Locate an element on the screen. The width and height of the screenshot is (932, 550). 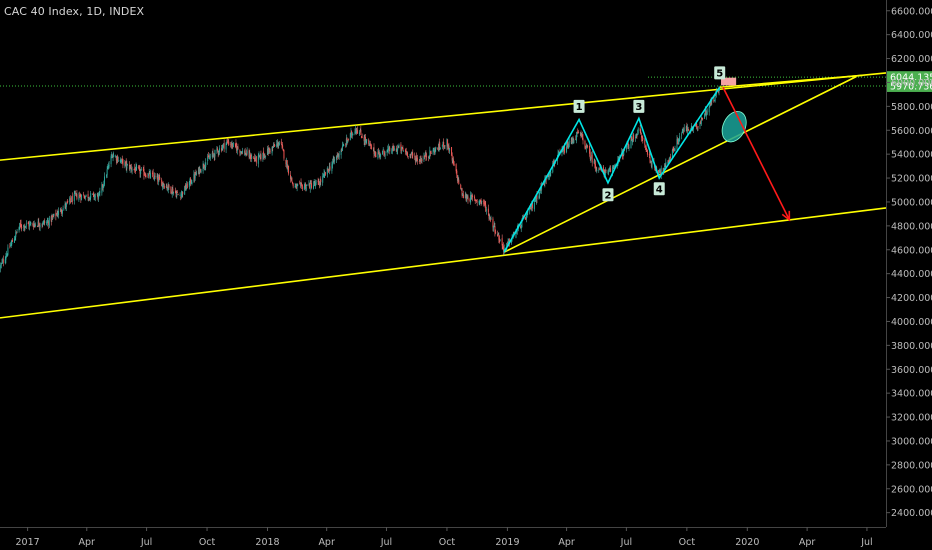
x-tick-label: Oct is located at coordinates (687, 542).